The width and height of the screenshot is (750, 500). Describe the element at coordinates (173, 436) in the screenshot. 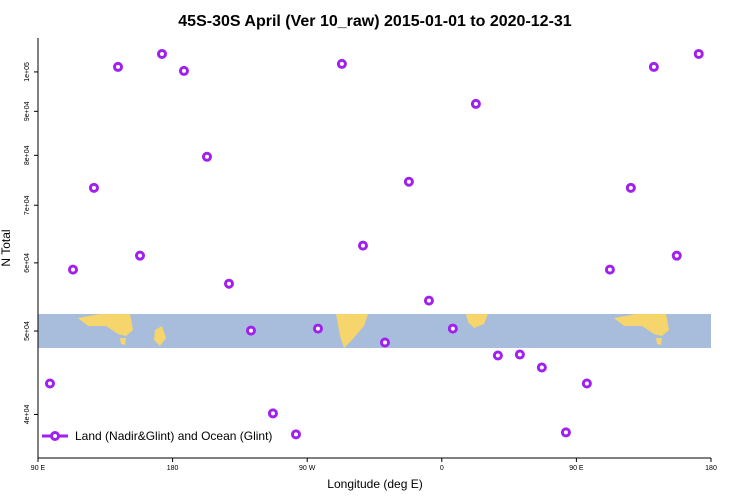

I see `legend-label: Land (Nadir&Glint) and Ocean (Glint)` at that location.